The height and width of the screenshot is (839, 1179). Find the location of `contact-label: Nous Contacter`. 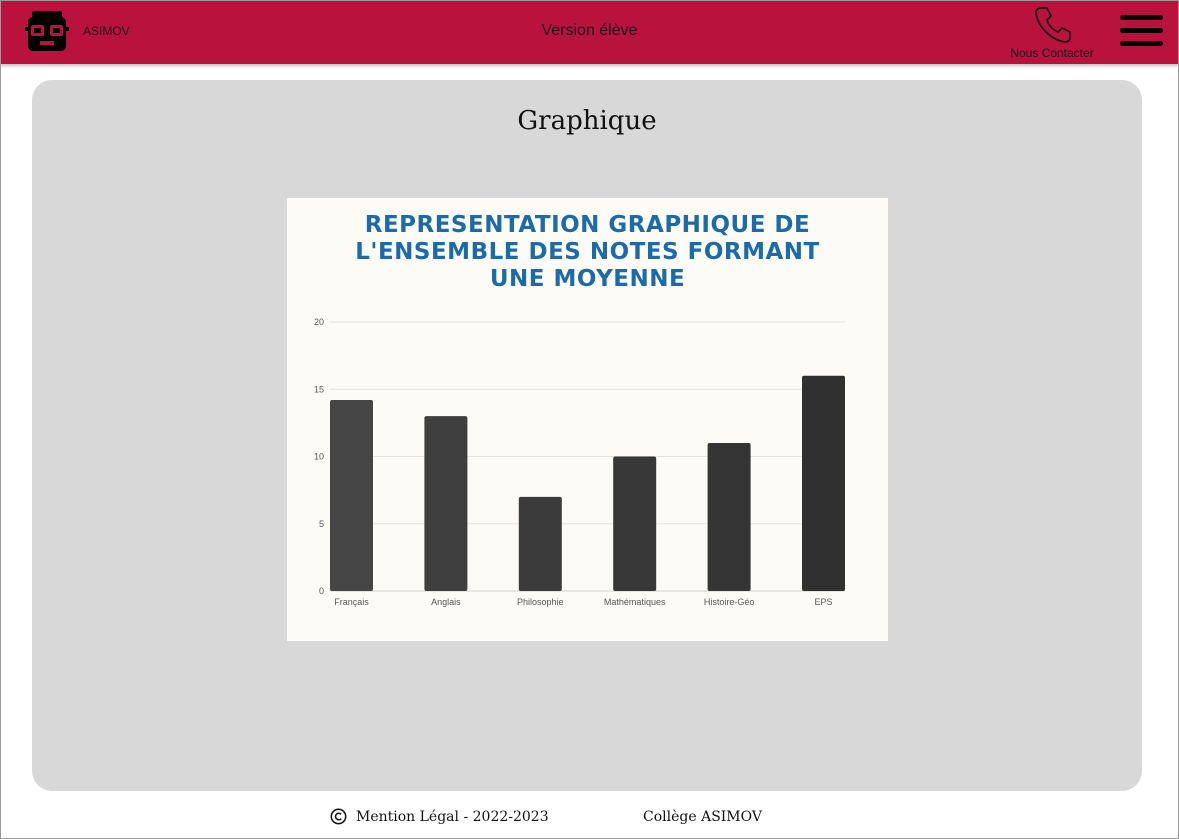

contact-label: Nous Contacter is located at coordinates (1052, 53).